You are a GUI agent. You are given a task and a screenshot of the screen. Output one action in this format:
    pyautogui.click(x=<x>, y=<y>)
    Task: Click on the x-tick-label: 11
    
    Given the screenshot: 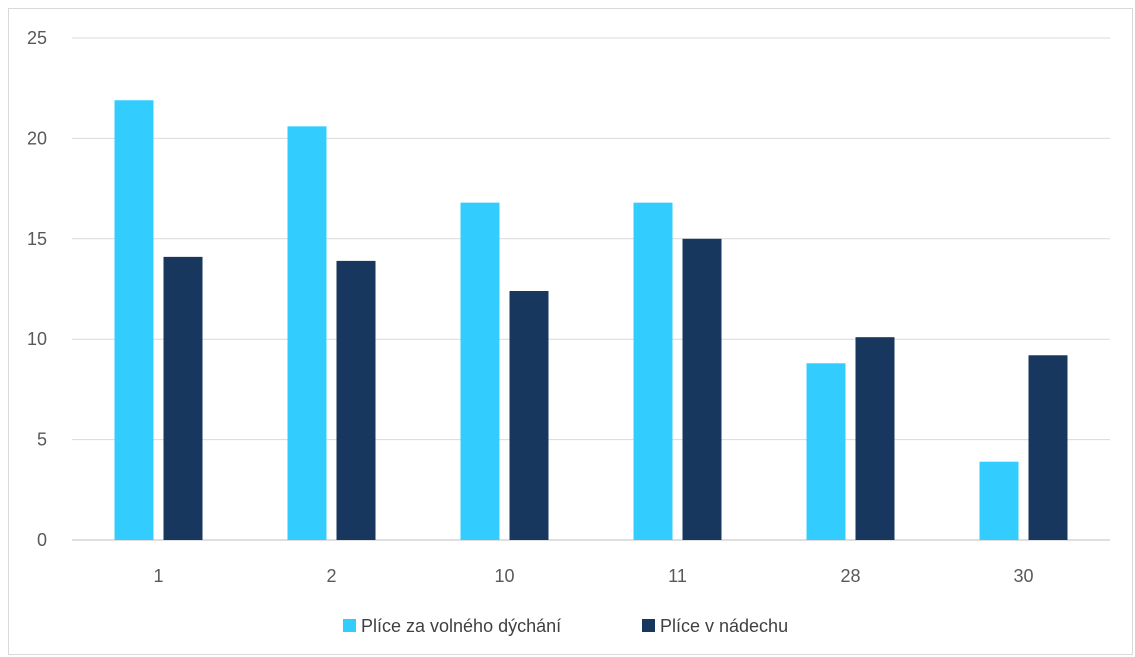 What is the action you would take?
    pyautogui.click(x=677, y=576)
    